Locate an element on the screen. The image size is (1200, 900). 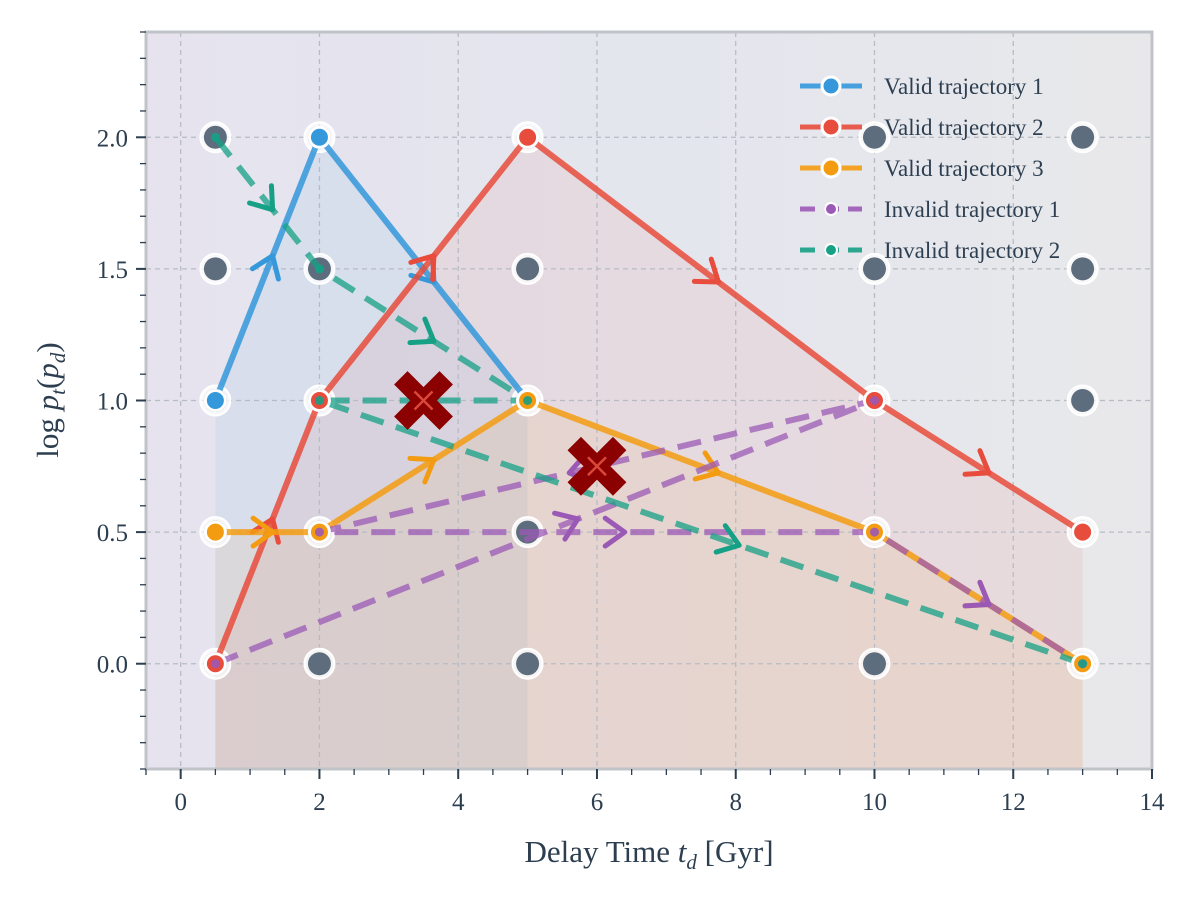
legend-label: Invalid trajectory 1 is located at coordinates (972, 209).